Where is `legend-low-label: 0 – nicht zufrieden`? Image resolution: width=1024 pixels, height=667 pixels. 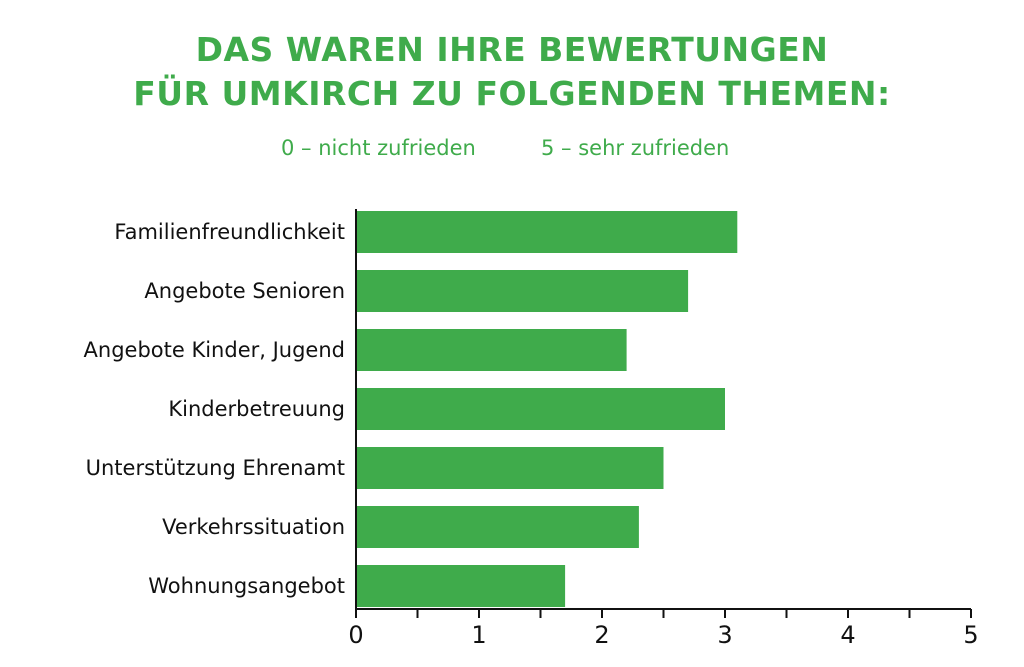
legend-low-label: 0 – nicht zufrieden is located at coordinates (378, 148).